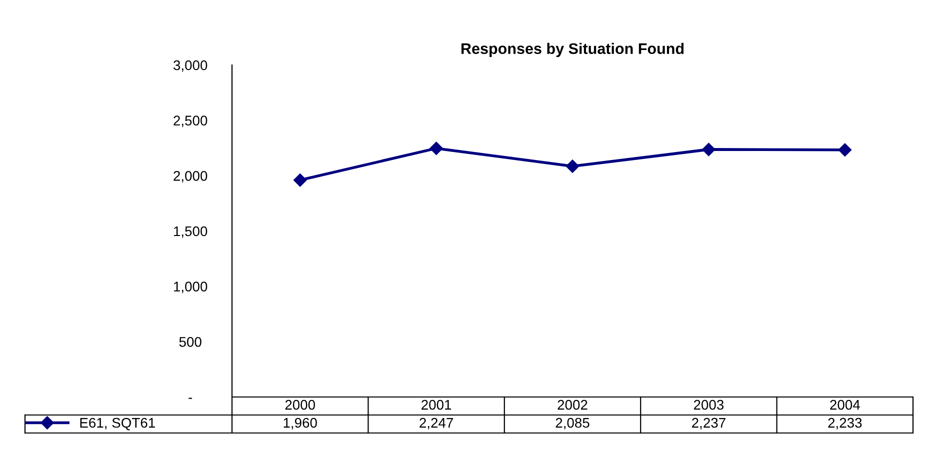  What do you see at coordinates (191, 122) in the screenshot?
I see `y-tick-label: 2,500` at bounding box center [191, 122].